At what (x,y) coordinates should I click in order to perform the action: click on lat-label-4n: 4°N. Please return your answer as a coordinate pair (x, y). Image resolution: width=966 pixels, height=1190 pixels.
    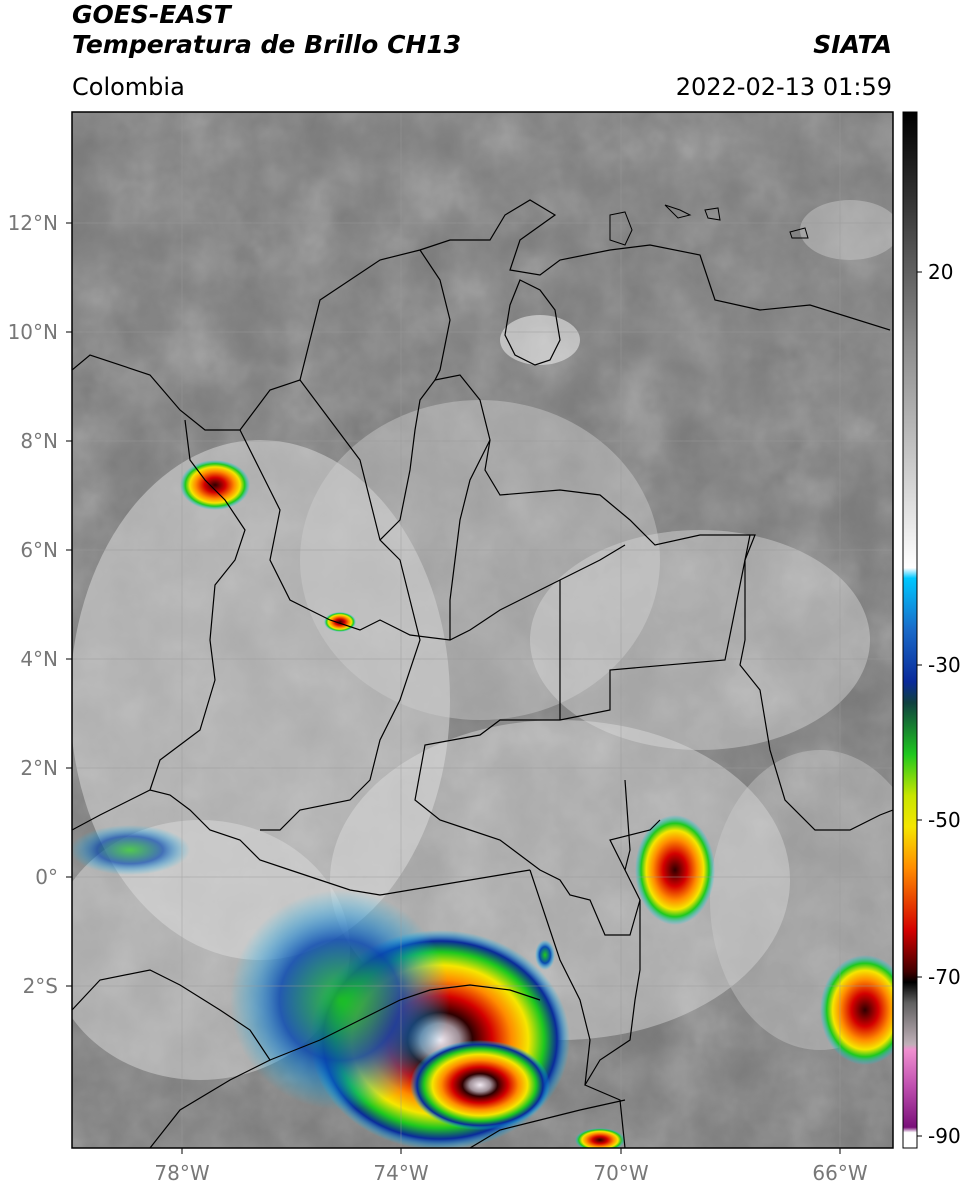
    Looking at the image, I should click on (39, 659).